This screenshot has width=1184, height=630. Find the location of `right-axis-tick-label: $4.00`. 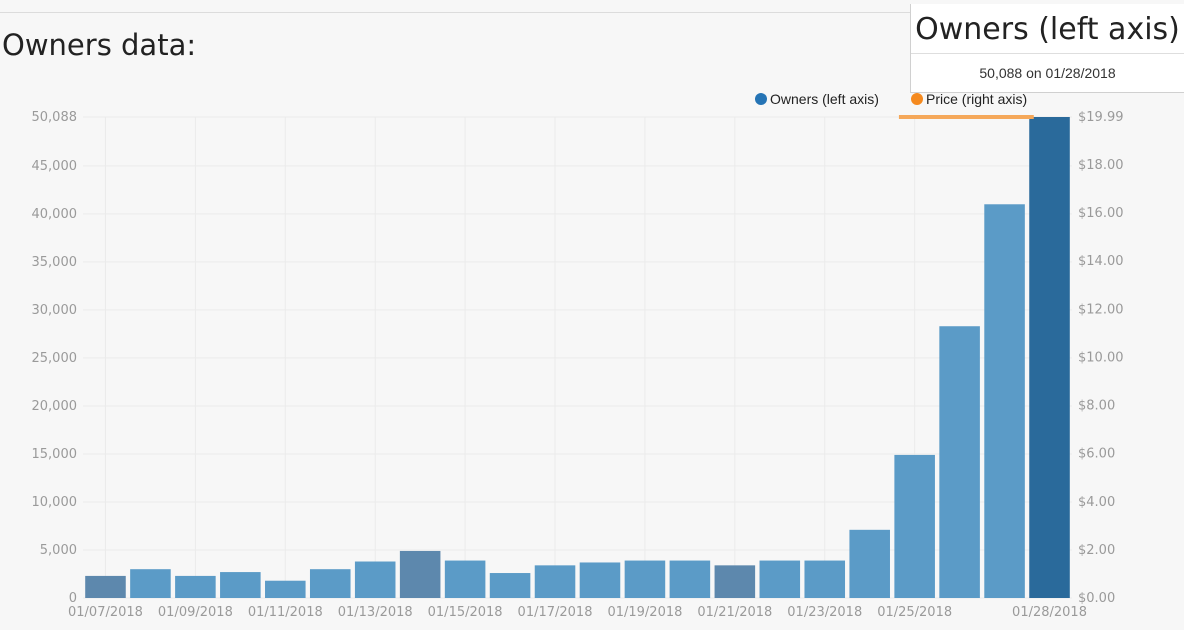

right-axis-tick-label: $4.00 is located at coordinates (1096, 502).